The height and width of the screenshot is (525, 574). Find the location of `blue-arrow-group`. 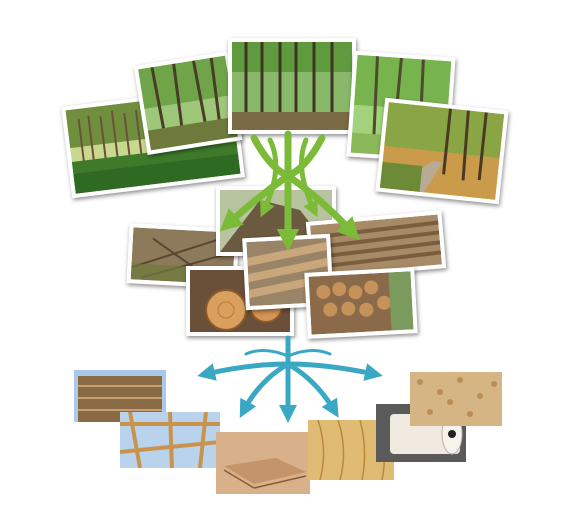

blue-arrow-group is located at coordinates (290, 379).